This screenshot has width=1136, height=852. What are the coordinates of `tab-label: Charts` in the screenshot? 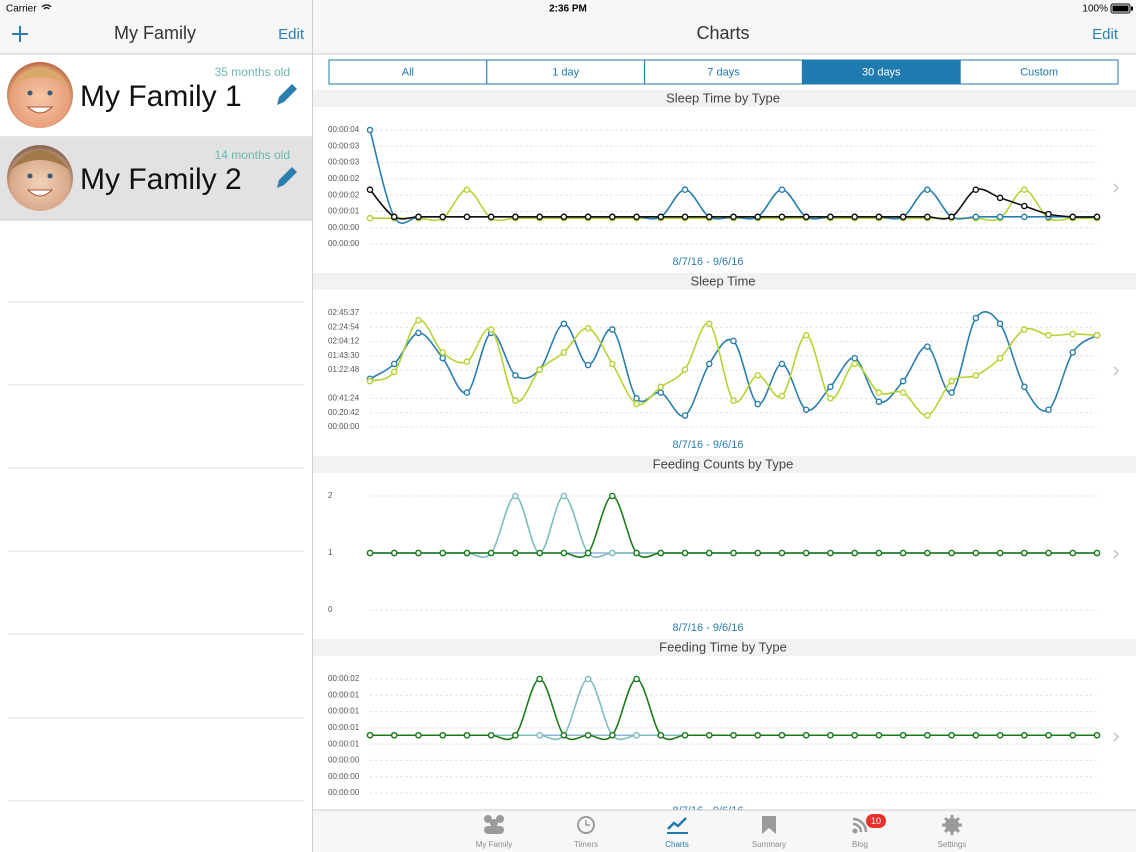 It's located at (677, 844).